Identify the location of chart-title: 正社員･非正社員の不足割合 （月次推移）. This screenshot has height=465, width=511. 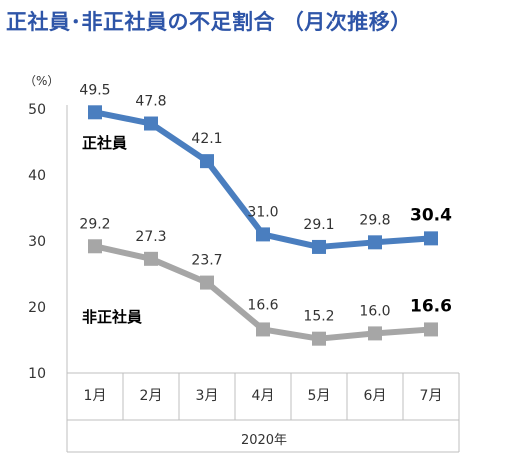
(209, 22).